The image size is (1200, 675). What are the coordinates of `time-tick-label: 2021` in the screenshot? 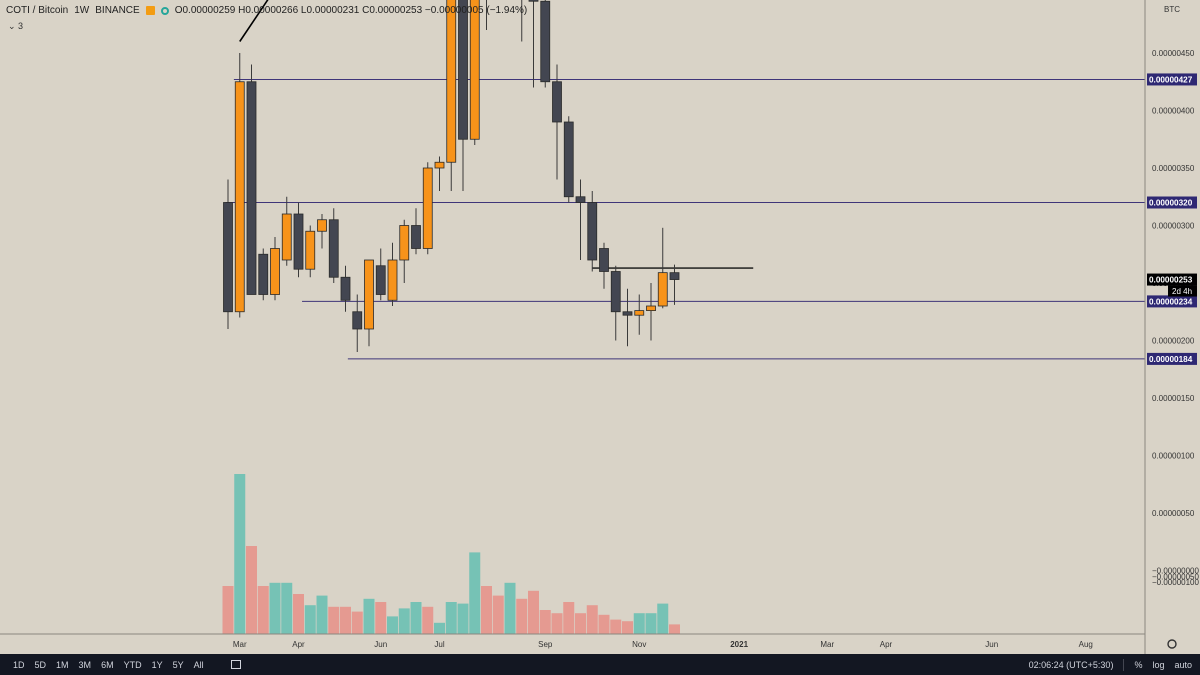 It's located at (739, 644).